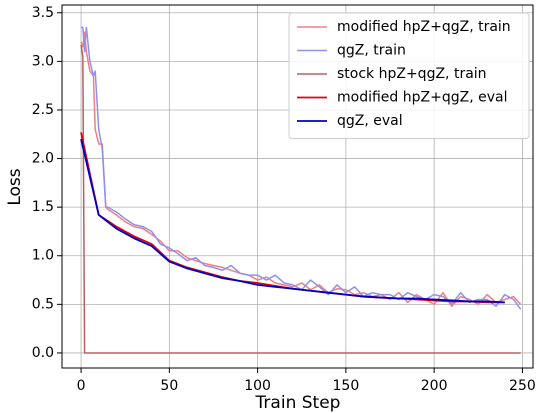 Image resolution: width=536 pixels, height=413 pixels. Describe the element at coordinates (81, 386) in the screenshot. I see `x-tick-label: 0` at that location.